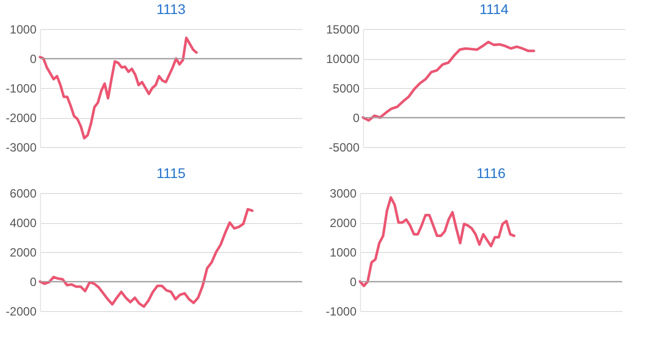 The image size is (668, 341). I want to click on y-tick-label: 15000, so click(343, 29).